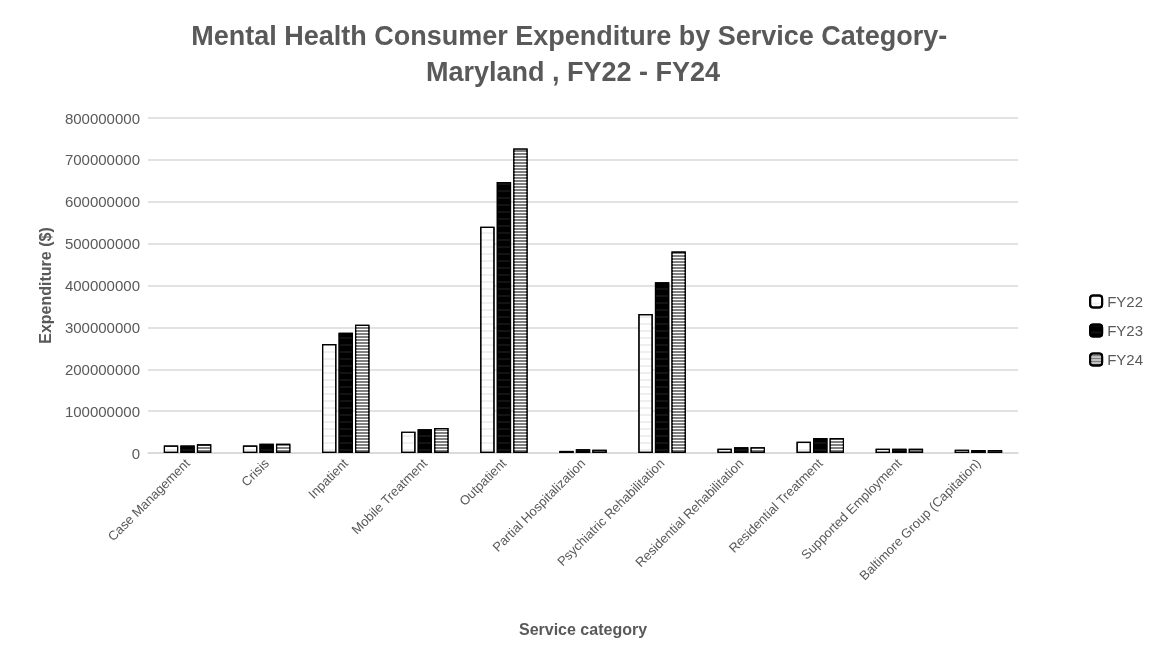  I want to click on y-tick-label: 0, so click(135, 453).